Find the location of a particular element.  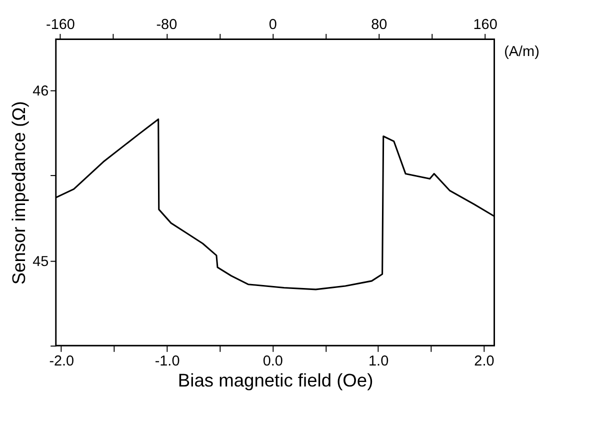

x-tick-label: 0.0 is located at coordinates (272, 361).